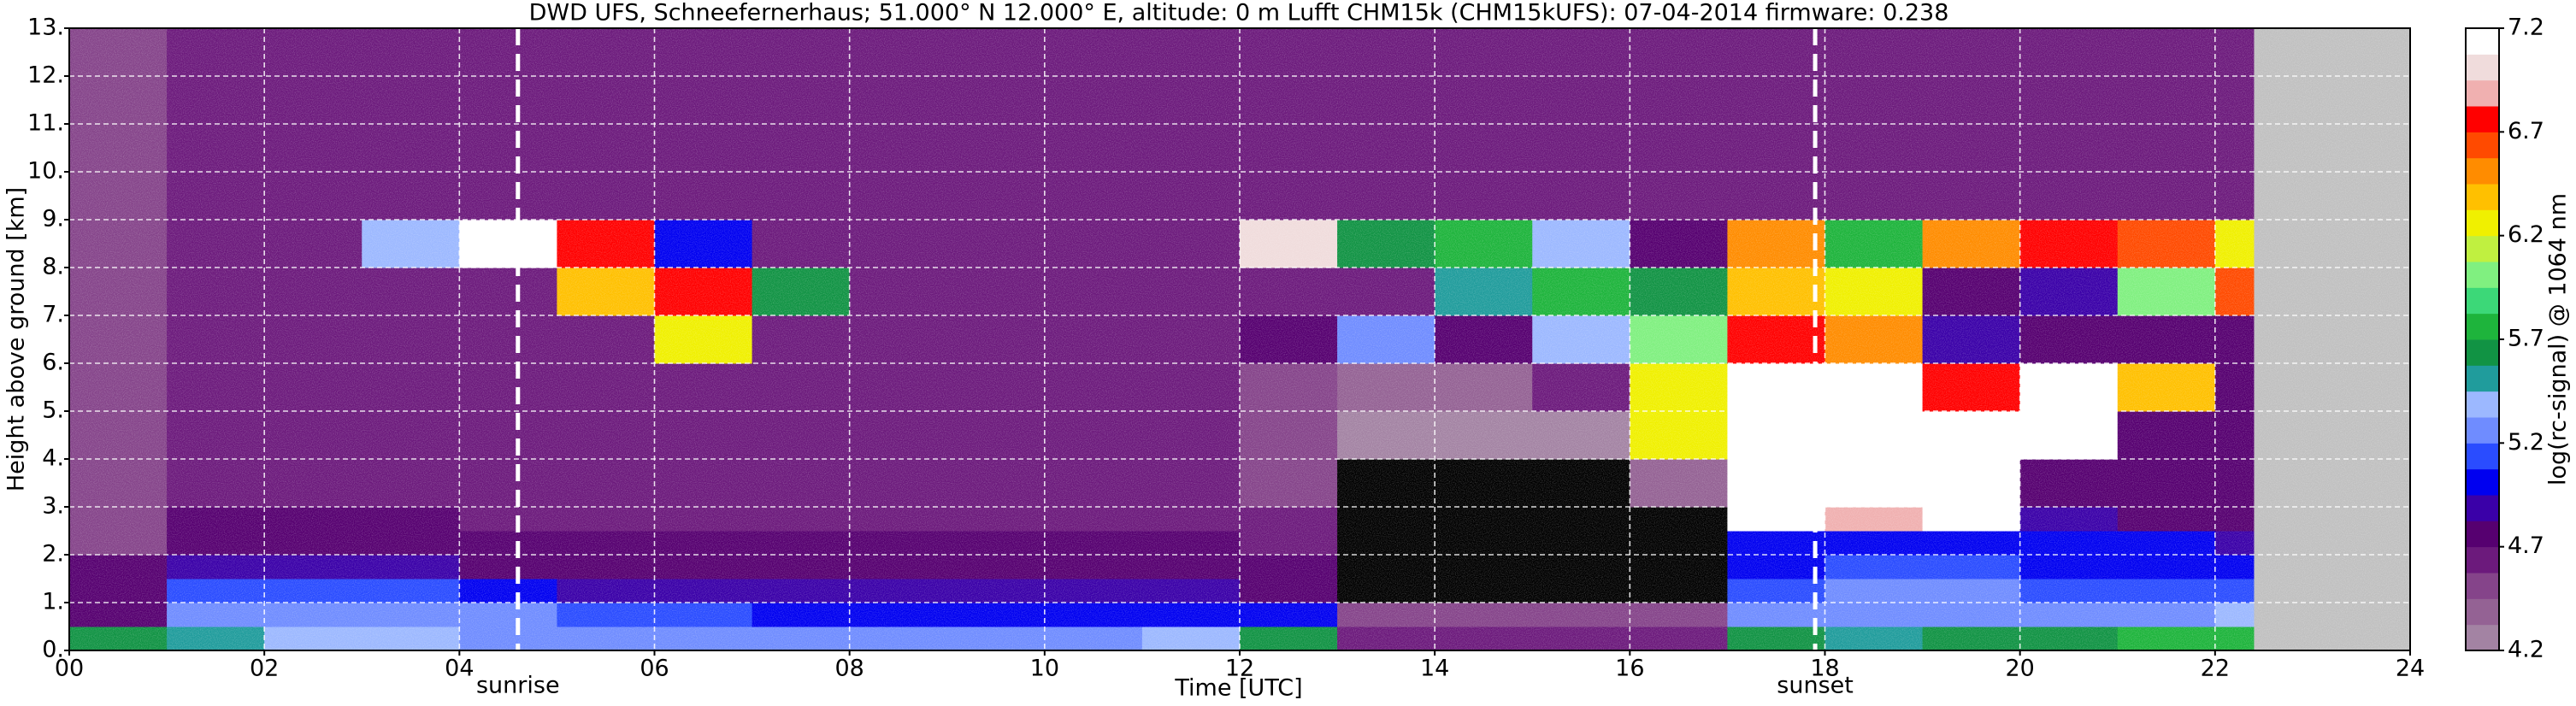 This screenshot has height=706, width=2576. What do you see at coordinates (53, 410) in the screenshot?
I see `y-tick-label: 5.` at bounding box center [53, 410].